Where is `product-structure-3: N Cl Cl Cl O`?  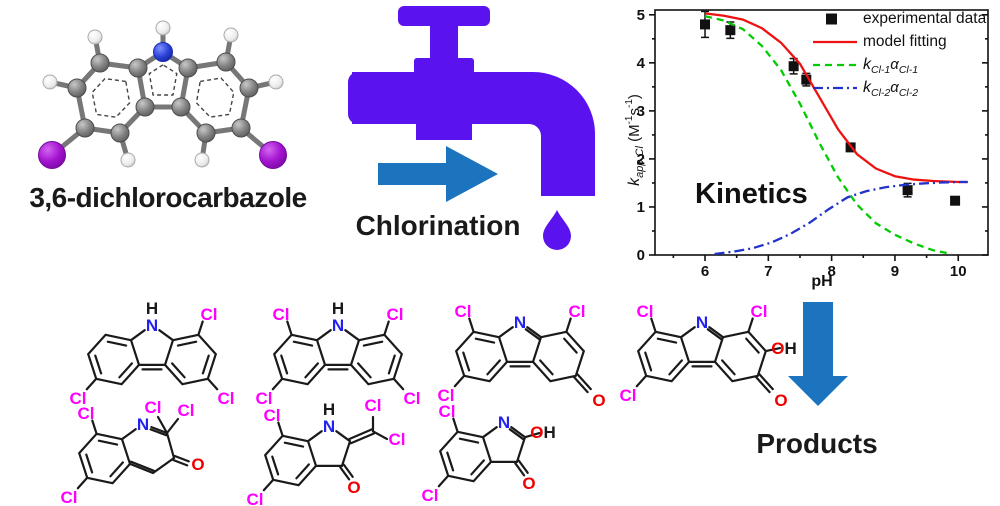
product-structure-3: N Cl Cl Cl O is located at coordinates (522, 356).